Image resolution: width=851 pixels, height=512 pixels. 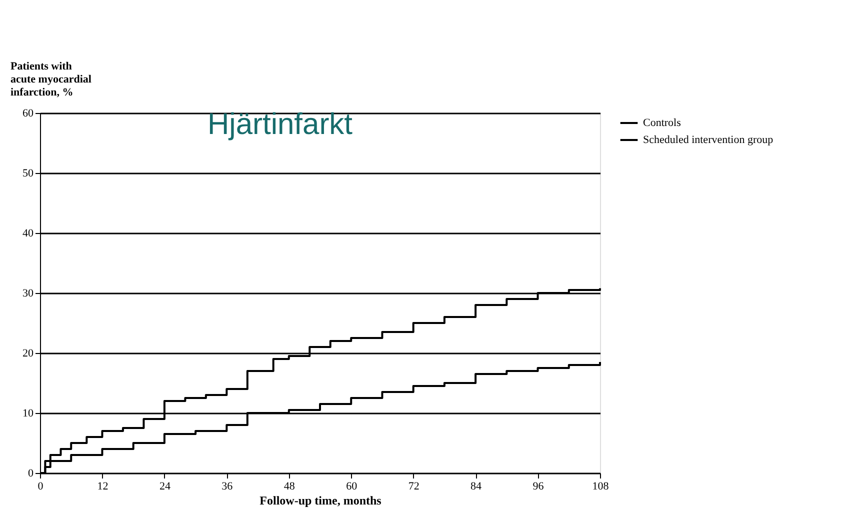 I want to click on x-axis-title: Follow-up time, months, so click(x=321, y=501).